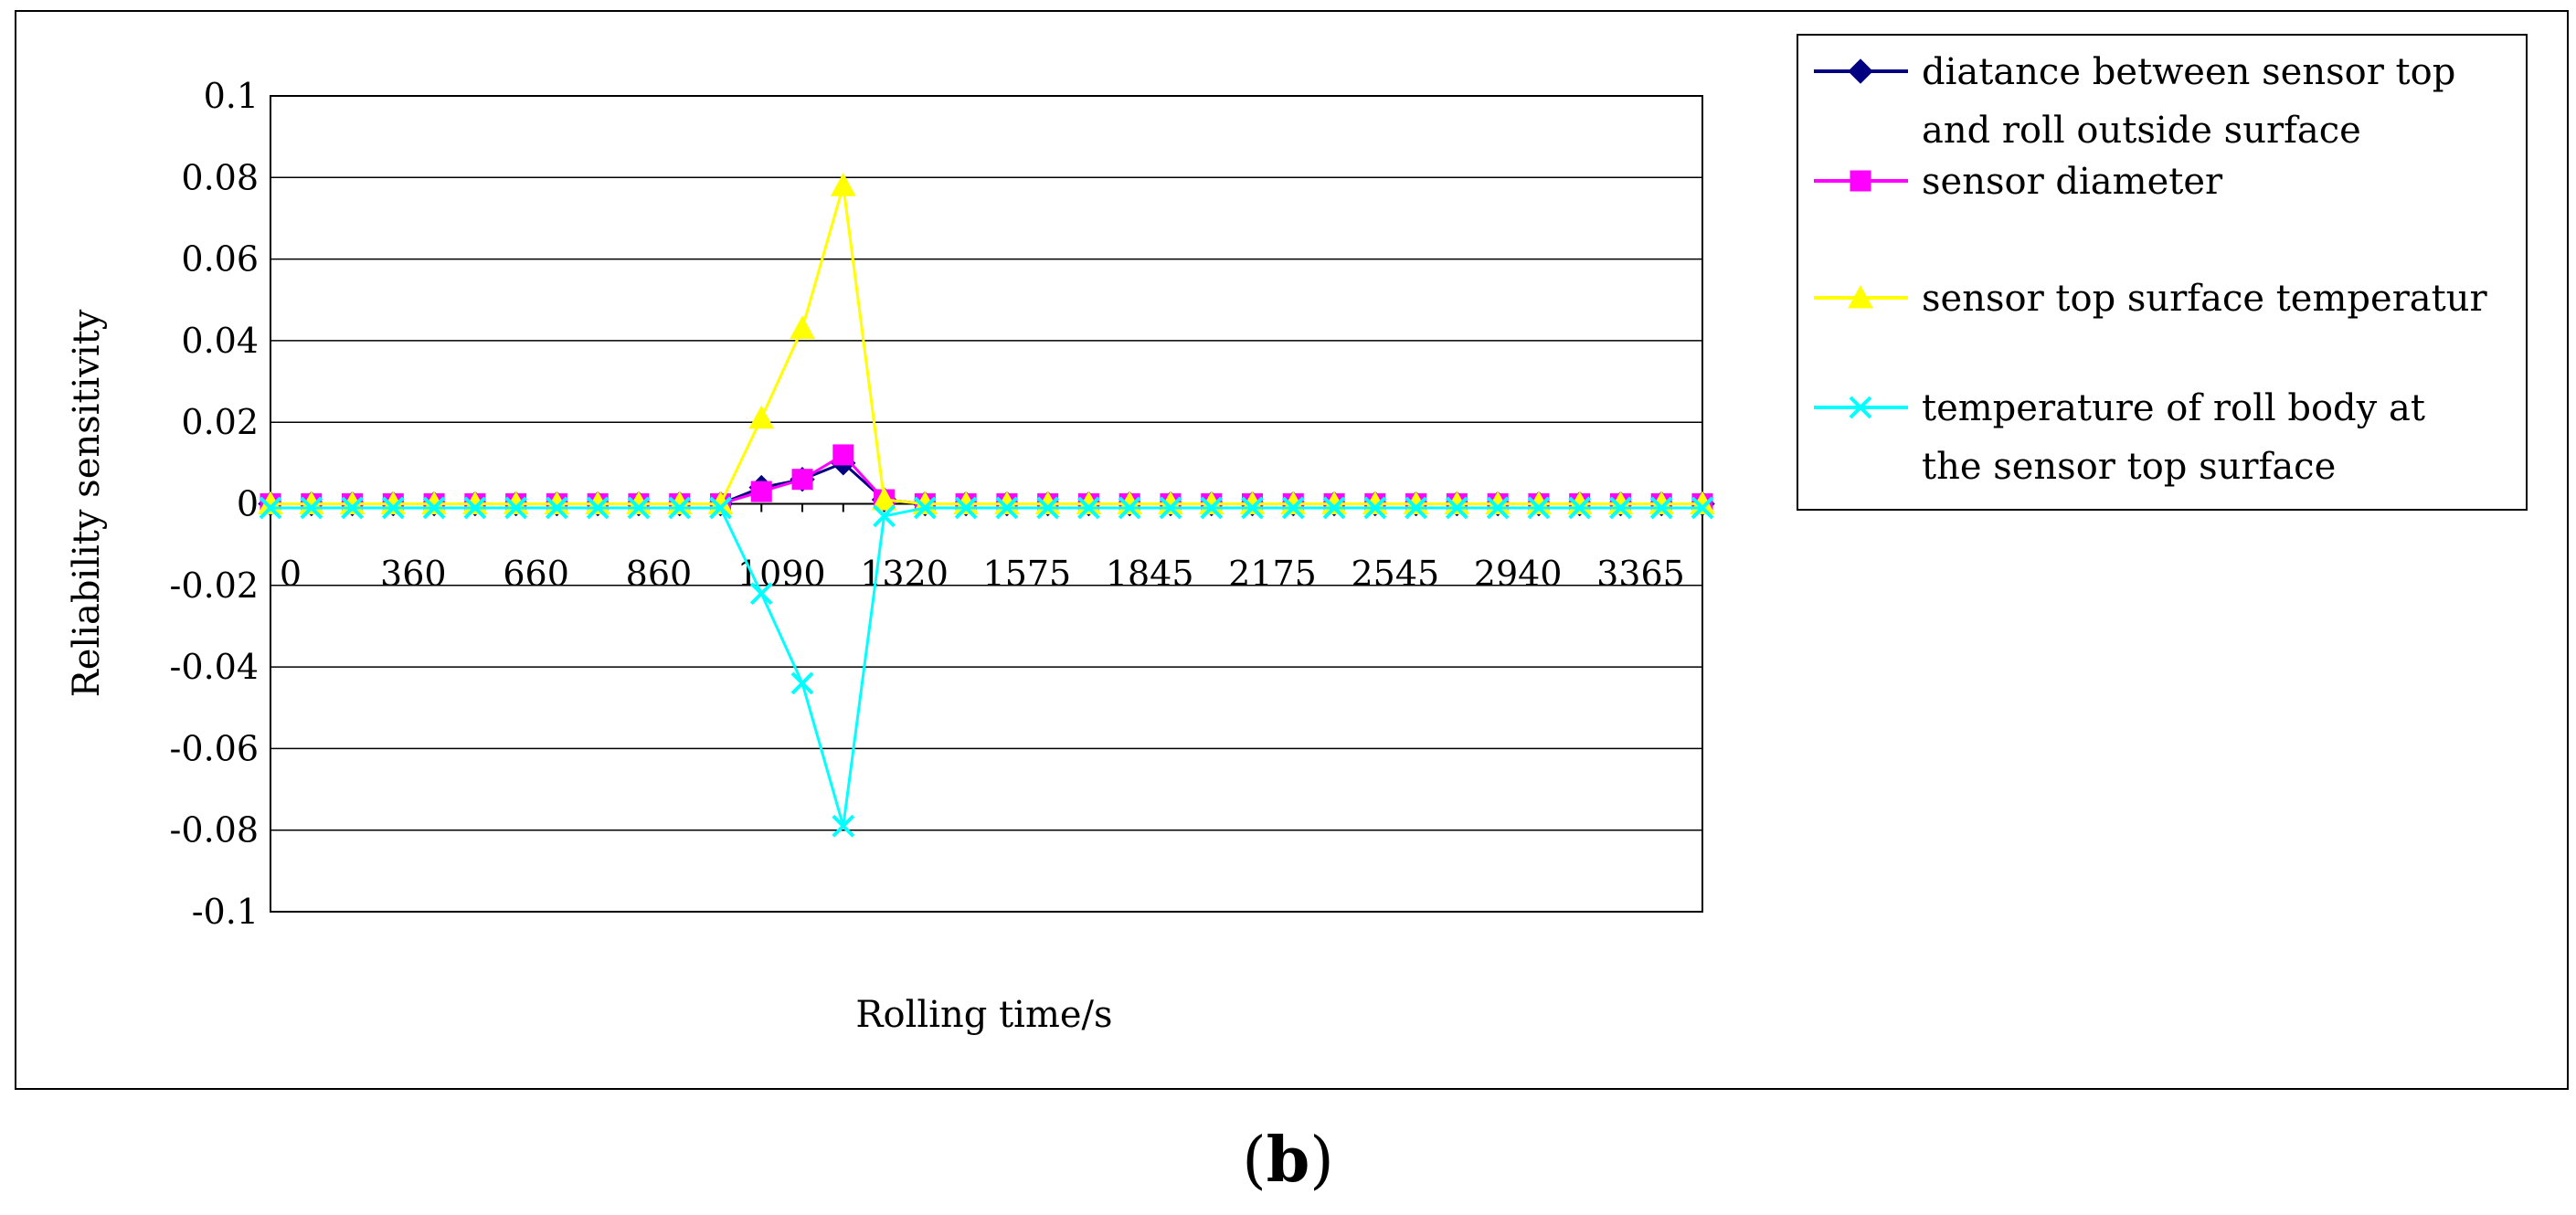 Image resolution: width=2576 pixels, height=1215 pixels. Describe the element at coordinates (1150, 574) in the screenshot. I see `x-tick-label: 1845` at that location.